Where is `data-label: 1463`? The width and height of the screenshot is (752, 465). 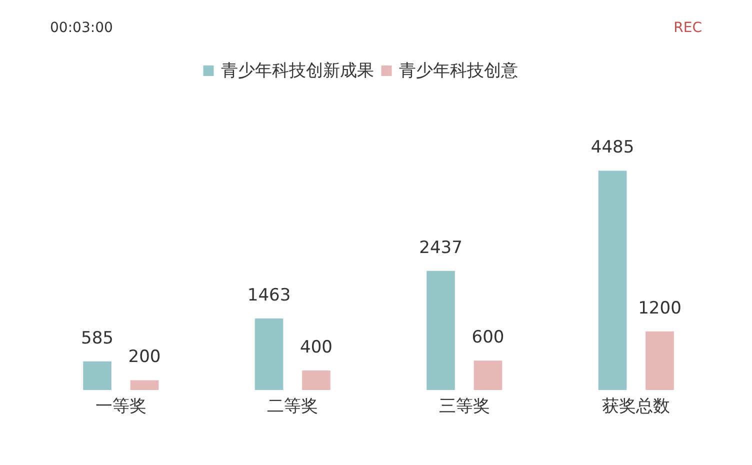 data-label: 1463 is located at coordinates (269, 295).